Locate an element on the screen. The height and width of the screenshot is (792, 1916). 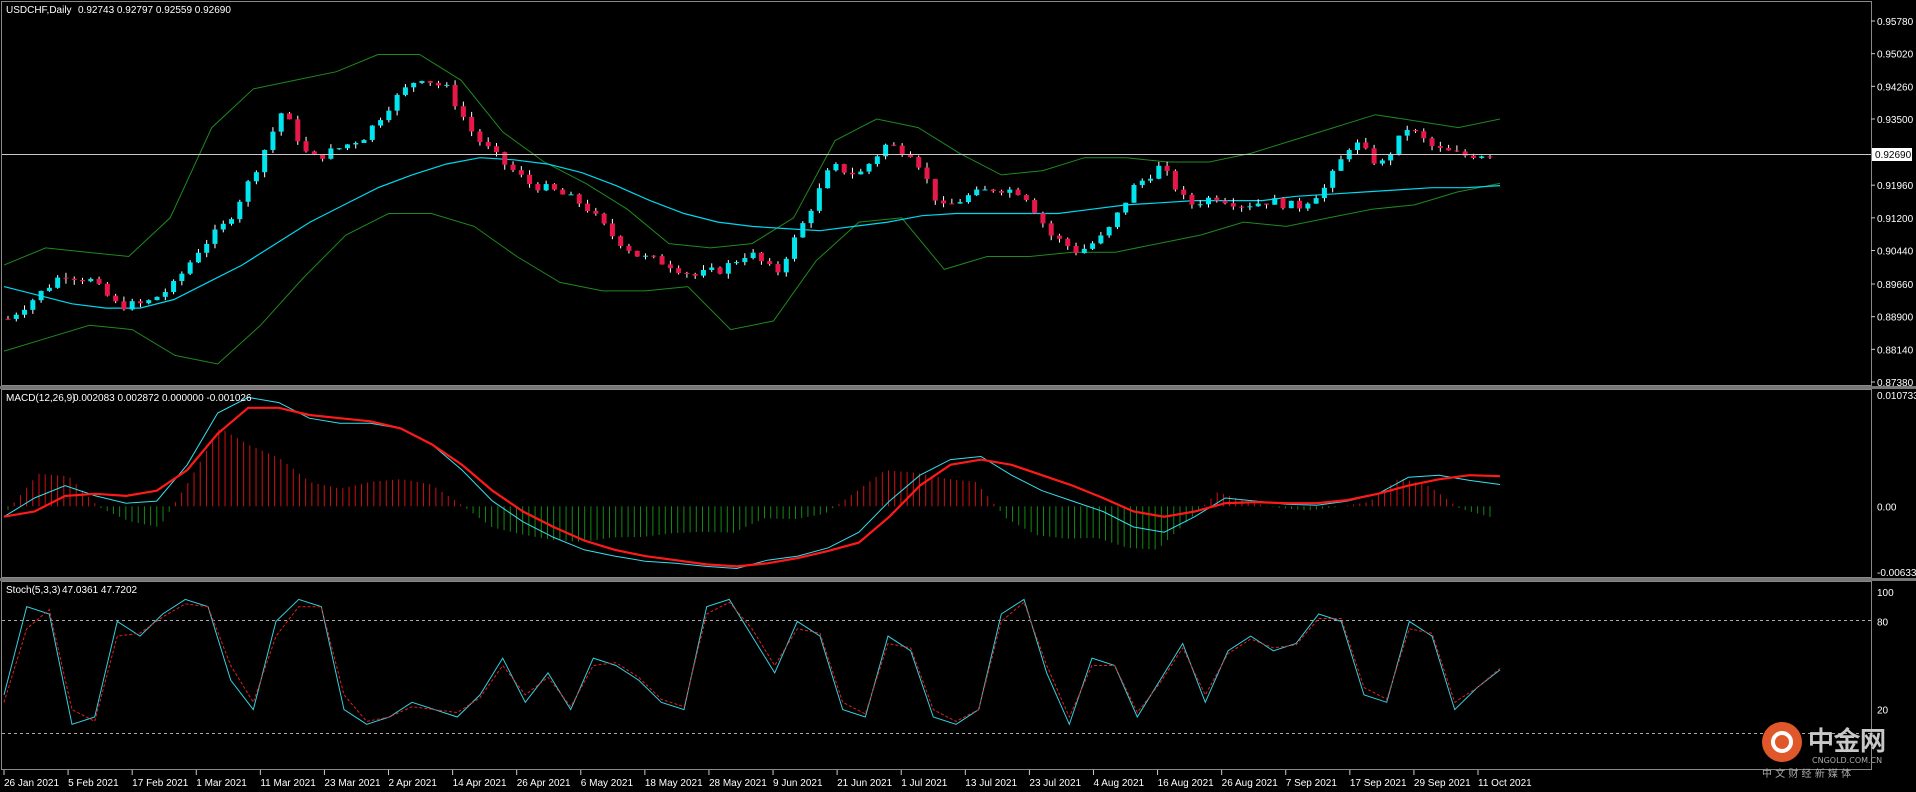
cngold-watermark: 中金网 CNGOLD.COM.CN 中 文 财 经 新 媒 体 is located at coordinates (1824, 751).